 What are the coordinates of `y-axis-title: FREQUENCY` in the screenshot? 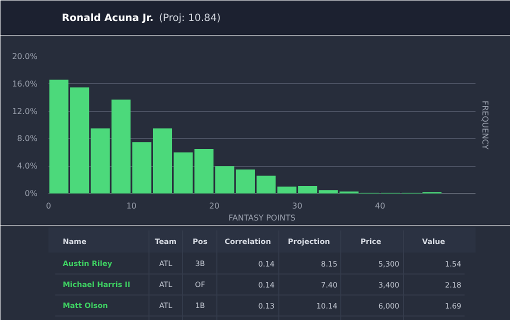 It's located at (485, 125).